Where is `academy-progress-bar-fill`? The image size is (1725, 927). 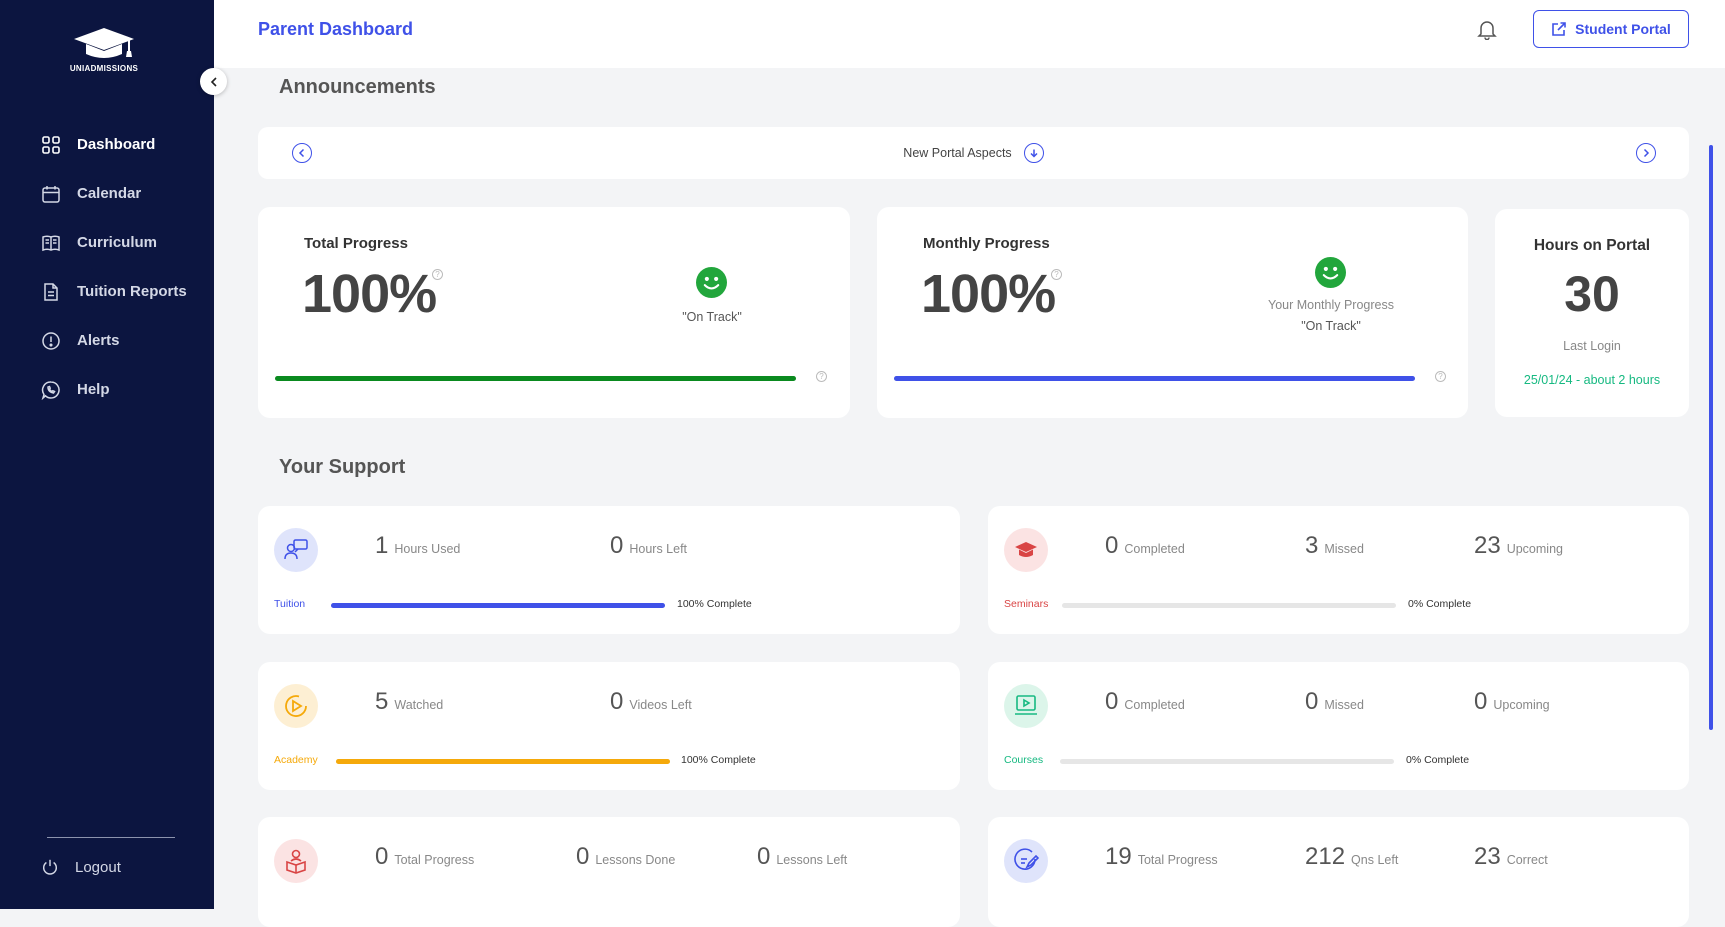
academy-progress-bar-fill is located at coordinates (503, 761).